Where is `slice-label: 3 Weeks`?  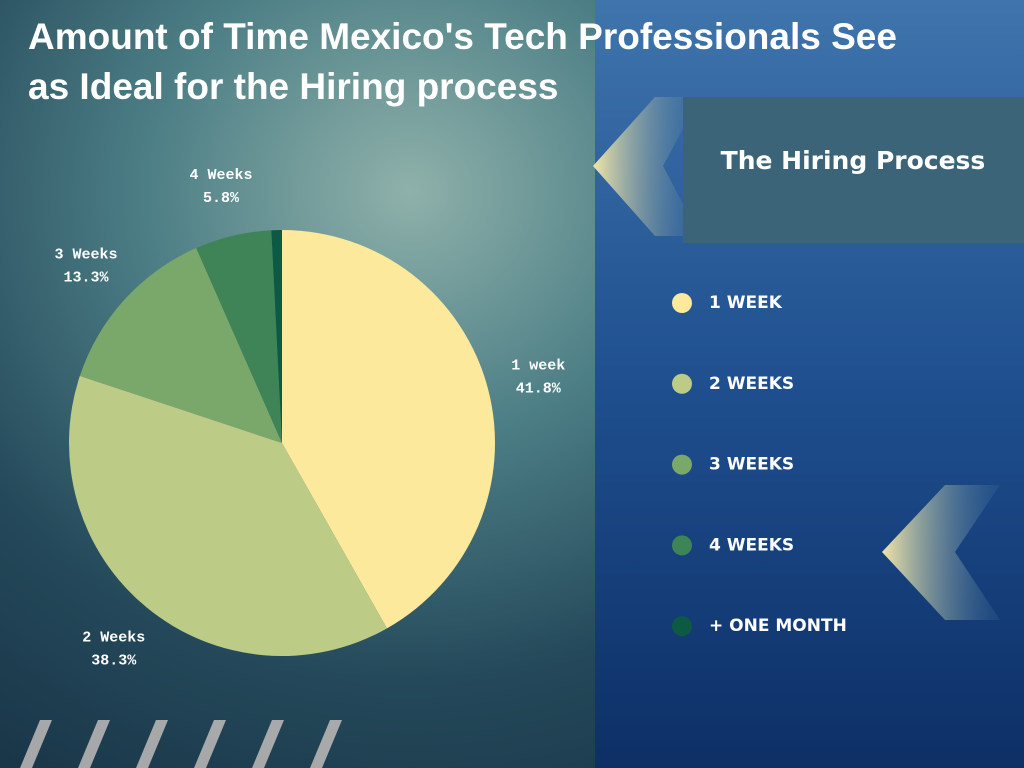 slice-label: 3 Weeks is located at coordinates (85, 255).